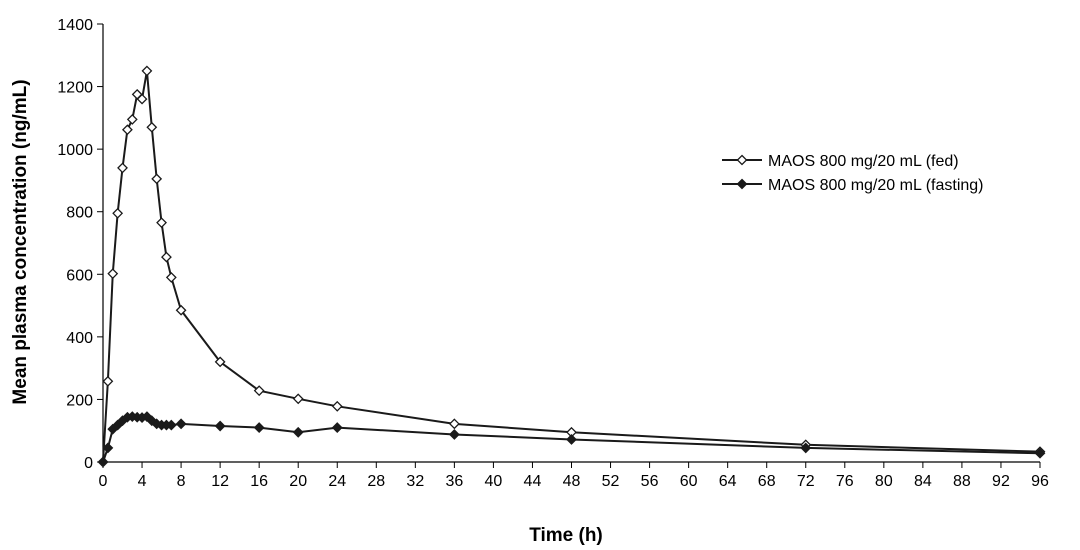 This screenshot has height=550, width=1080. Describe the element at coordinates (79, 400) in the screenshot. I see `y-tick-label: 200` at that location.